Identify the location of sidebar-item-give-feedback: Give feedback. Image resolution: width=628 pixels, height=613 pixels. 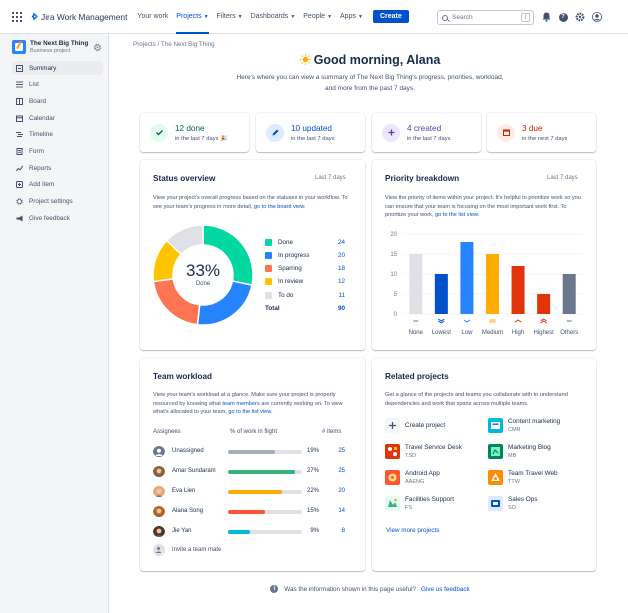
(57, 218).